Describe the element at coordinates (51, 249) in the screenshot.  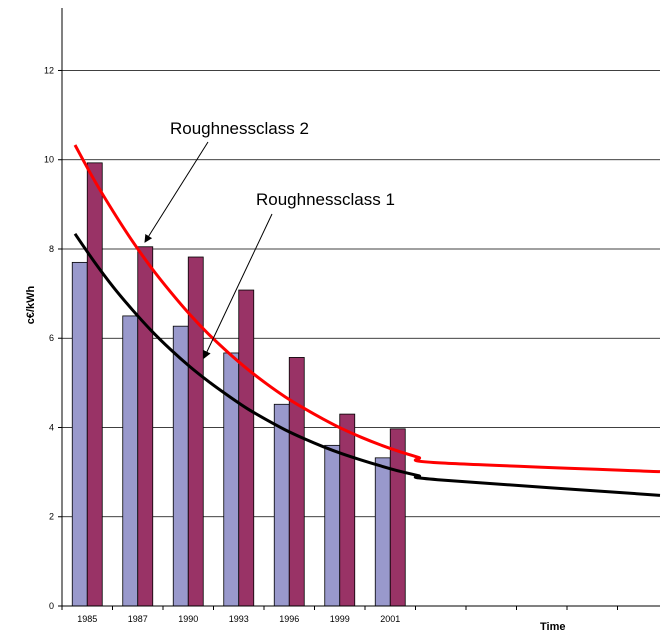
I see `y-tick-label-8: 8` at that location.